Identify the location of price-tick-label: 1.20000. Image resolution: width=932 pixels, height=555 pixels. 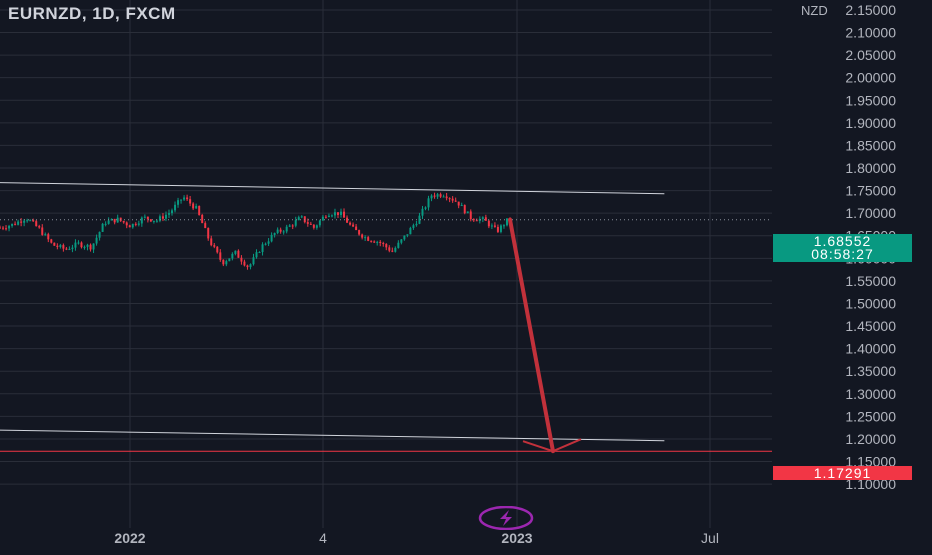
(870, 439).